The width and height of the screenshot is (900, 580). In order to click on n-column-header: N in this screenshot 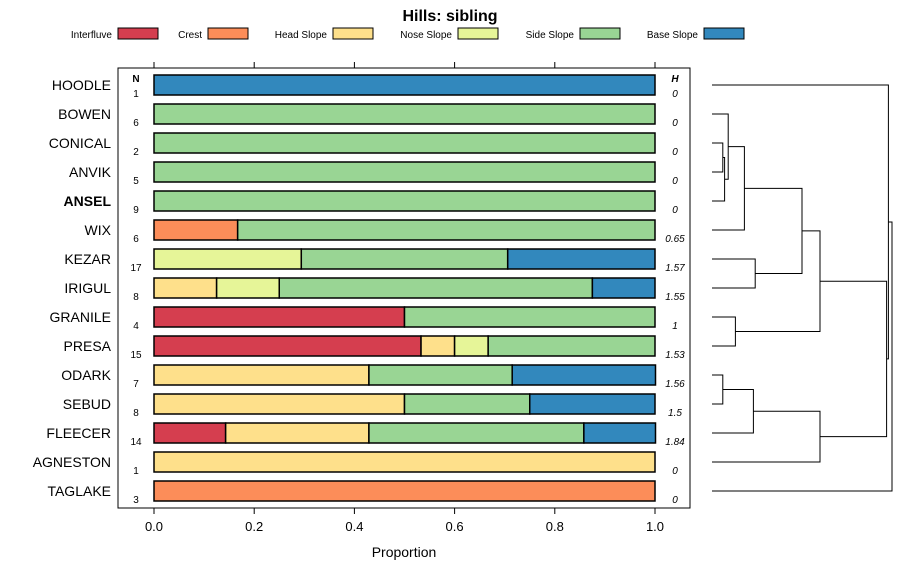, I will do `click(135, 79)`.